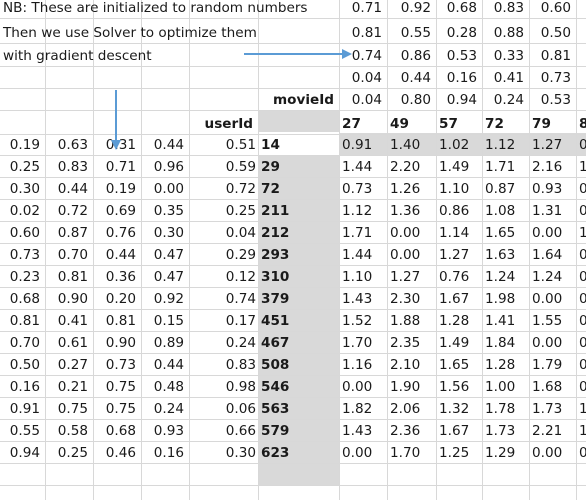 The height and width of the screenshot is (500, 586). What do you see at coordinates (500, 453) in the screenshot?
I see `prediction-cell: 1.29` at bounding box center [500, 453].